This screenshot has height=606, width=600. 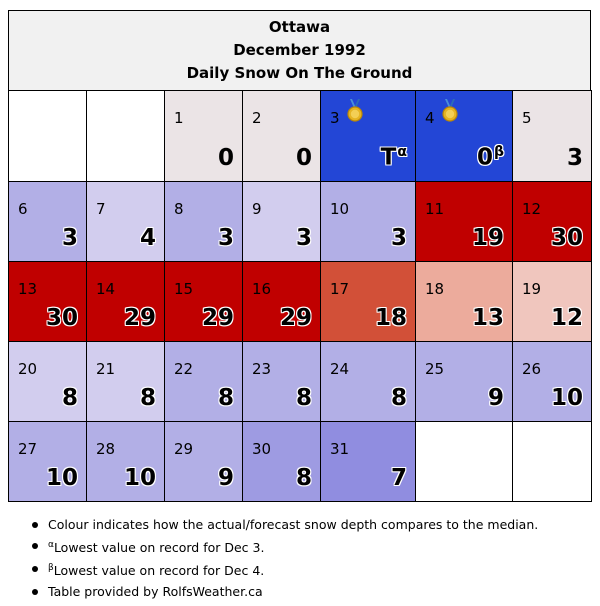 What do you see at coordinates (28, 369) in the screenshot?
I see `day-number: 20` at bounding box center [28, 369].